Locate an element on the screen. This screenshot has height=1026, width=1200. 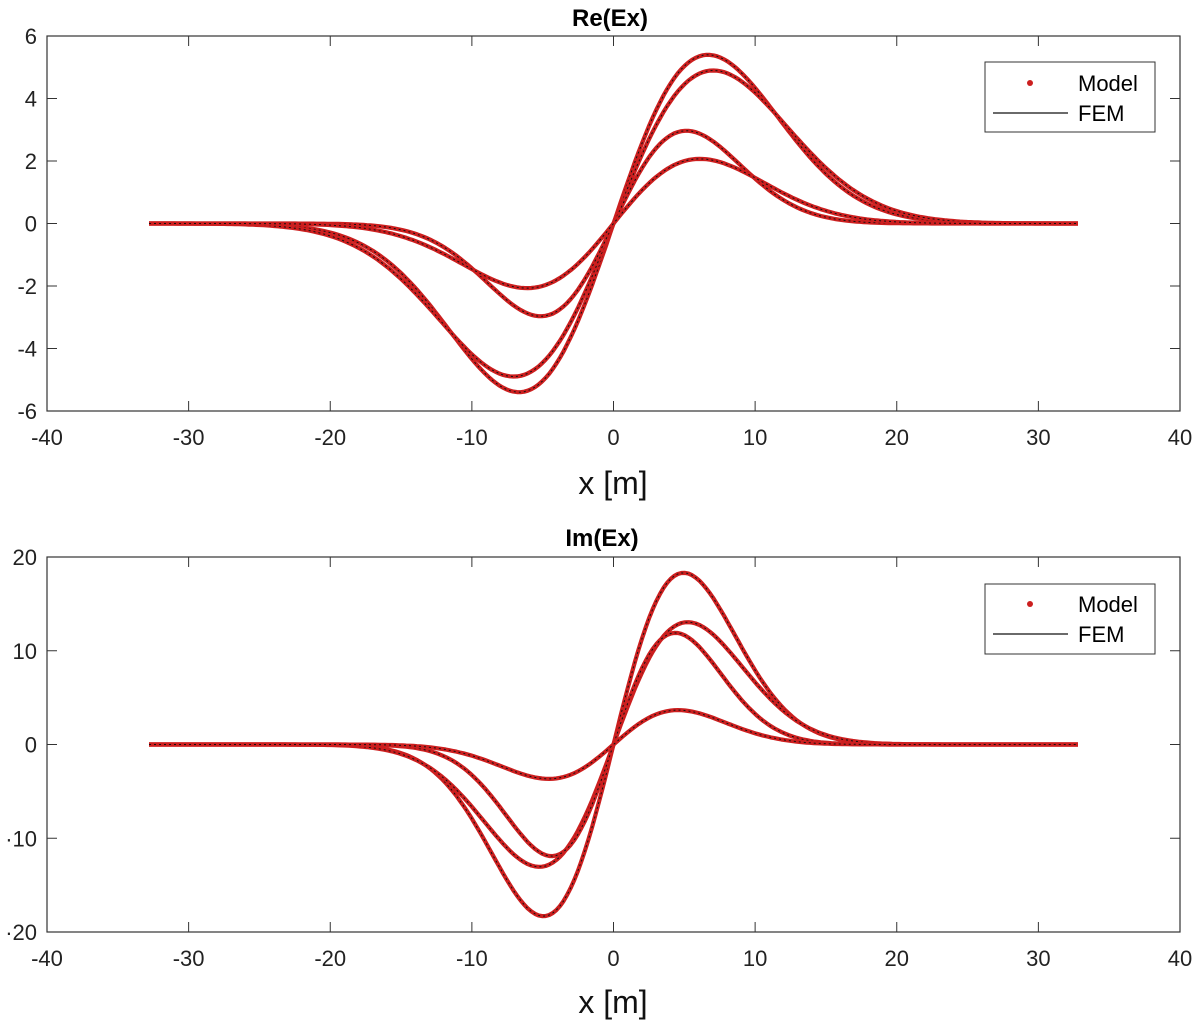
y-tick-label: 2 is located at coordinates (31, 161).